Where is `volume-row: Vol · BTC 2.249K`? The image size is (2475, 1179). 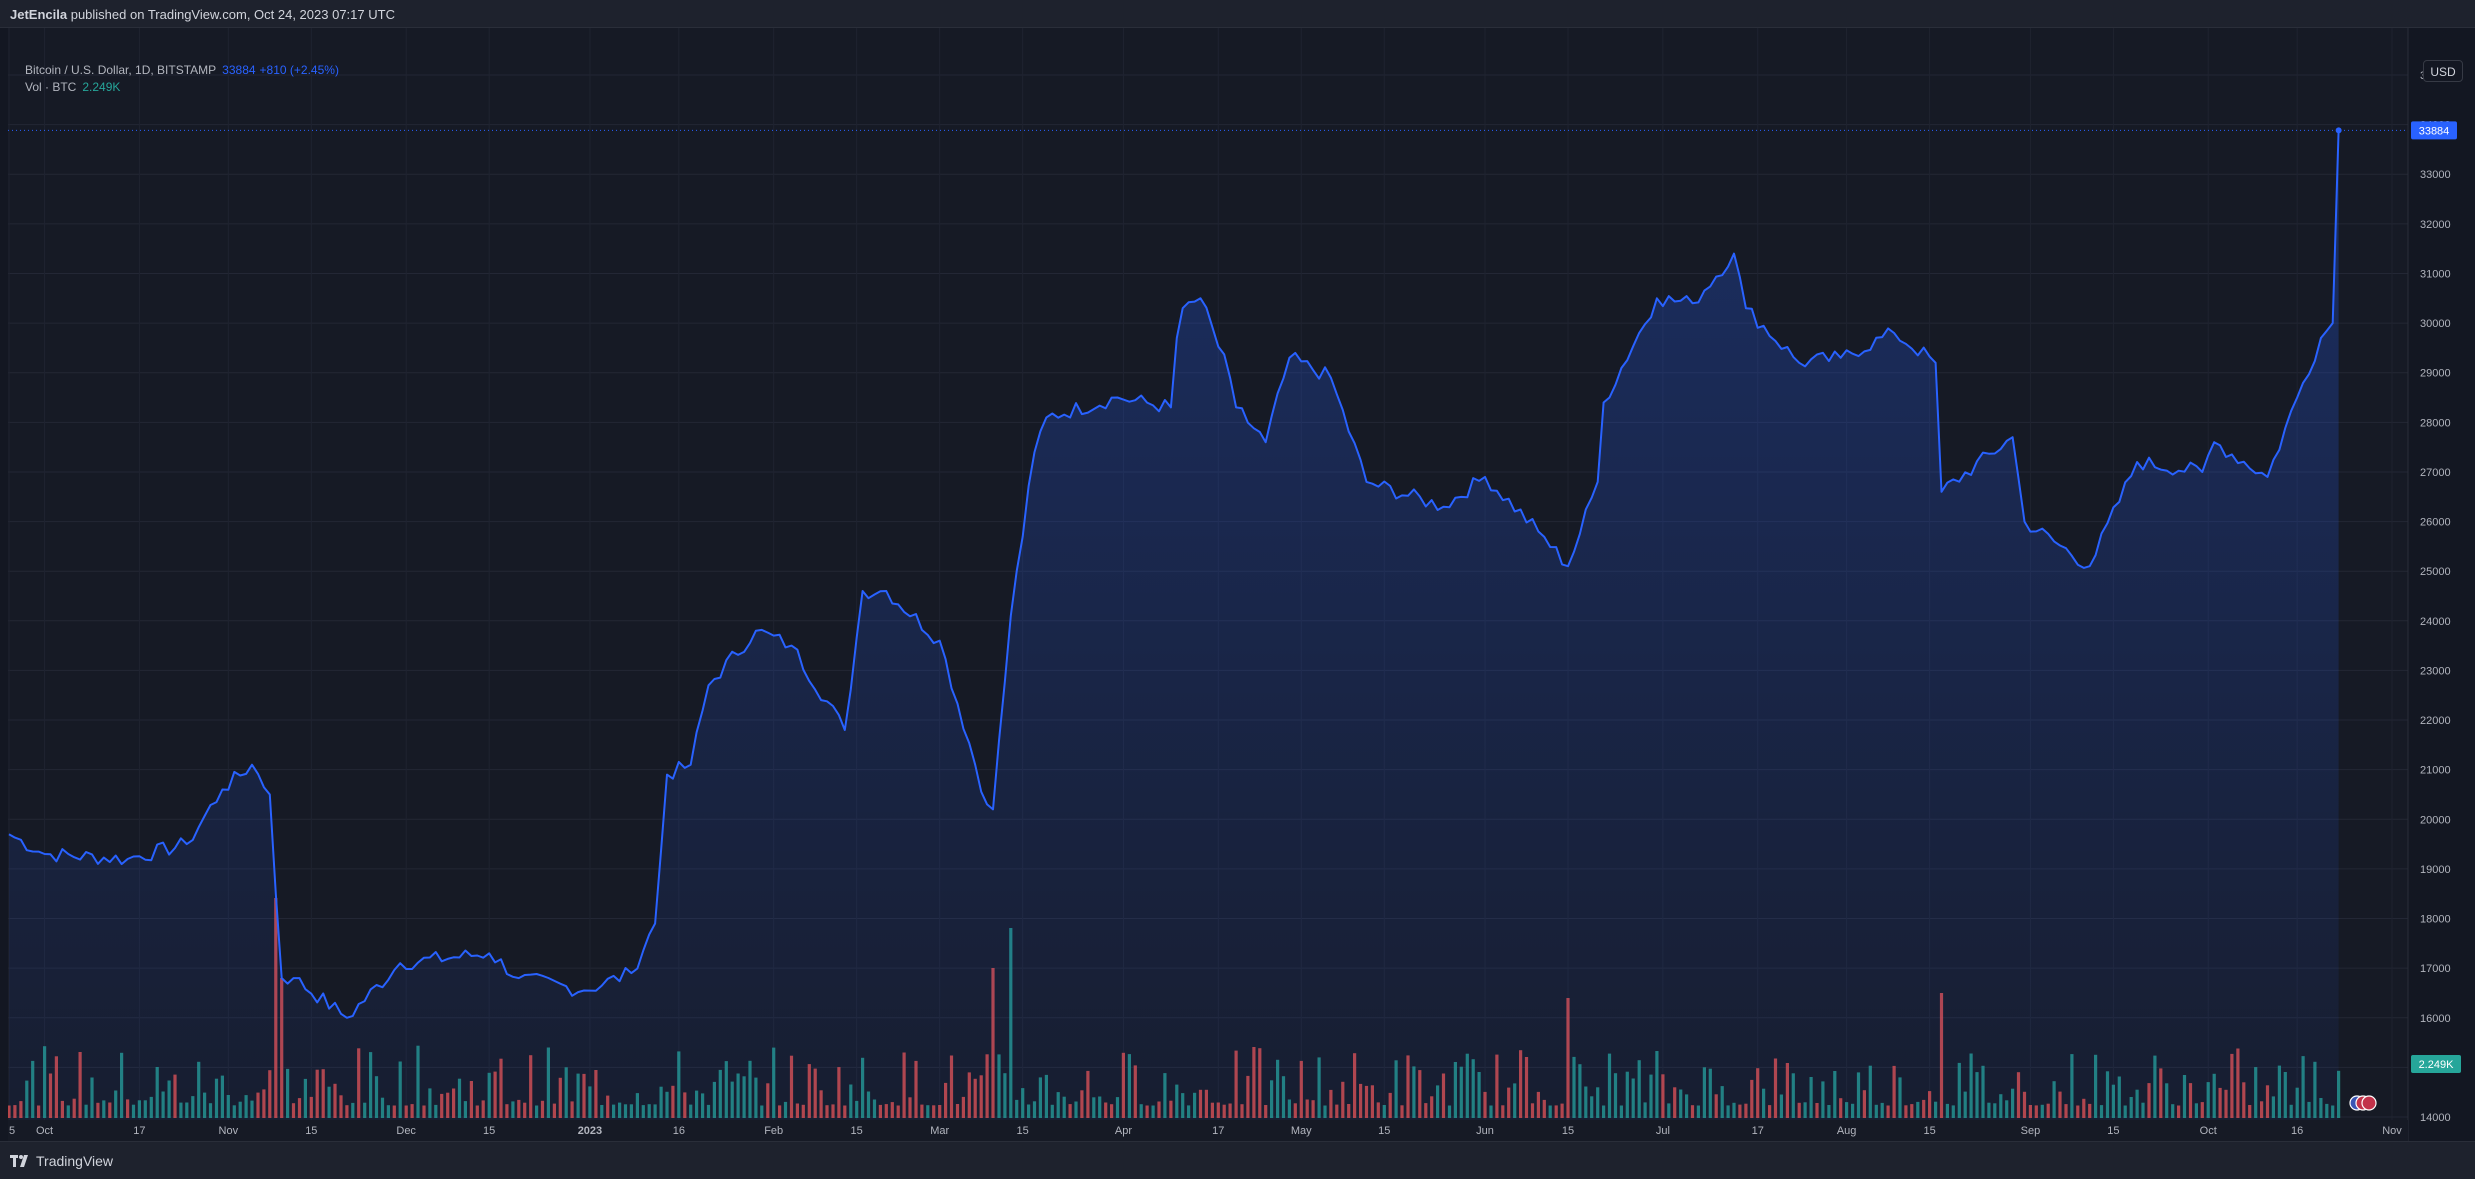
volume-row: Vol · BTC 2.249K is located at coordinates (182, 87).